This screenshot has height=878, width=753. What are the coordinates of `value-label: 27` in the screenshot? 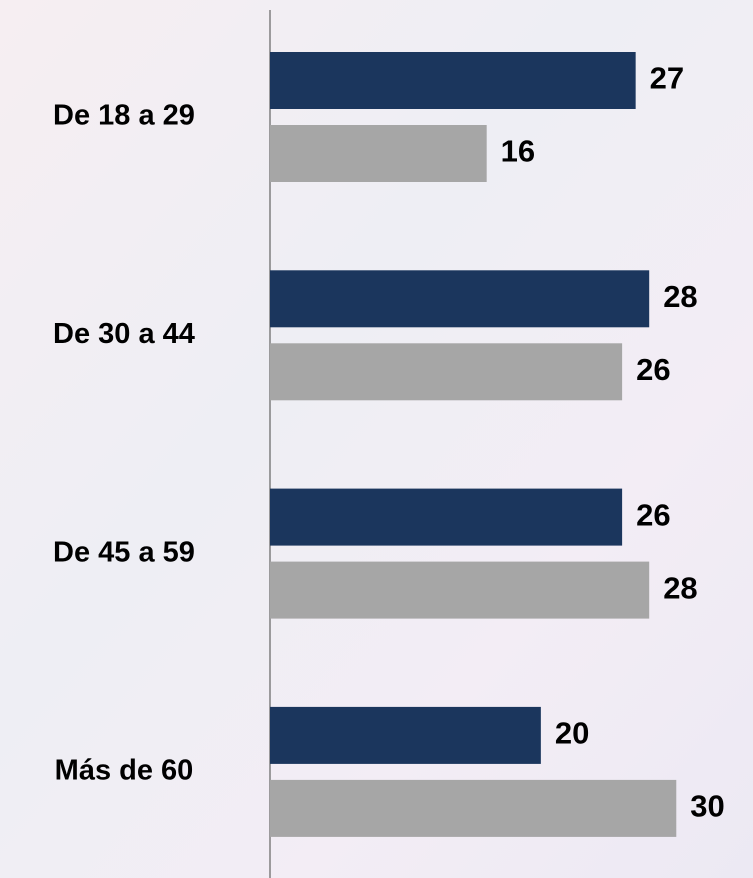 It's located at (667, 78).